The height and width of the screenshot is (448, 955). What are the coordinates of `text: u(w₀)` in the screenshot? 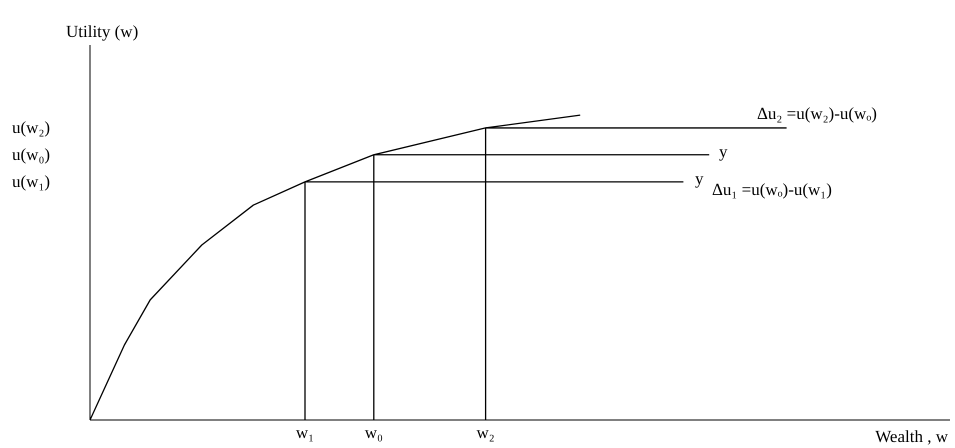 It's located at (31, 155).